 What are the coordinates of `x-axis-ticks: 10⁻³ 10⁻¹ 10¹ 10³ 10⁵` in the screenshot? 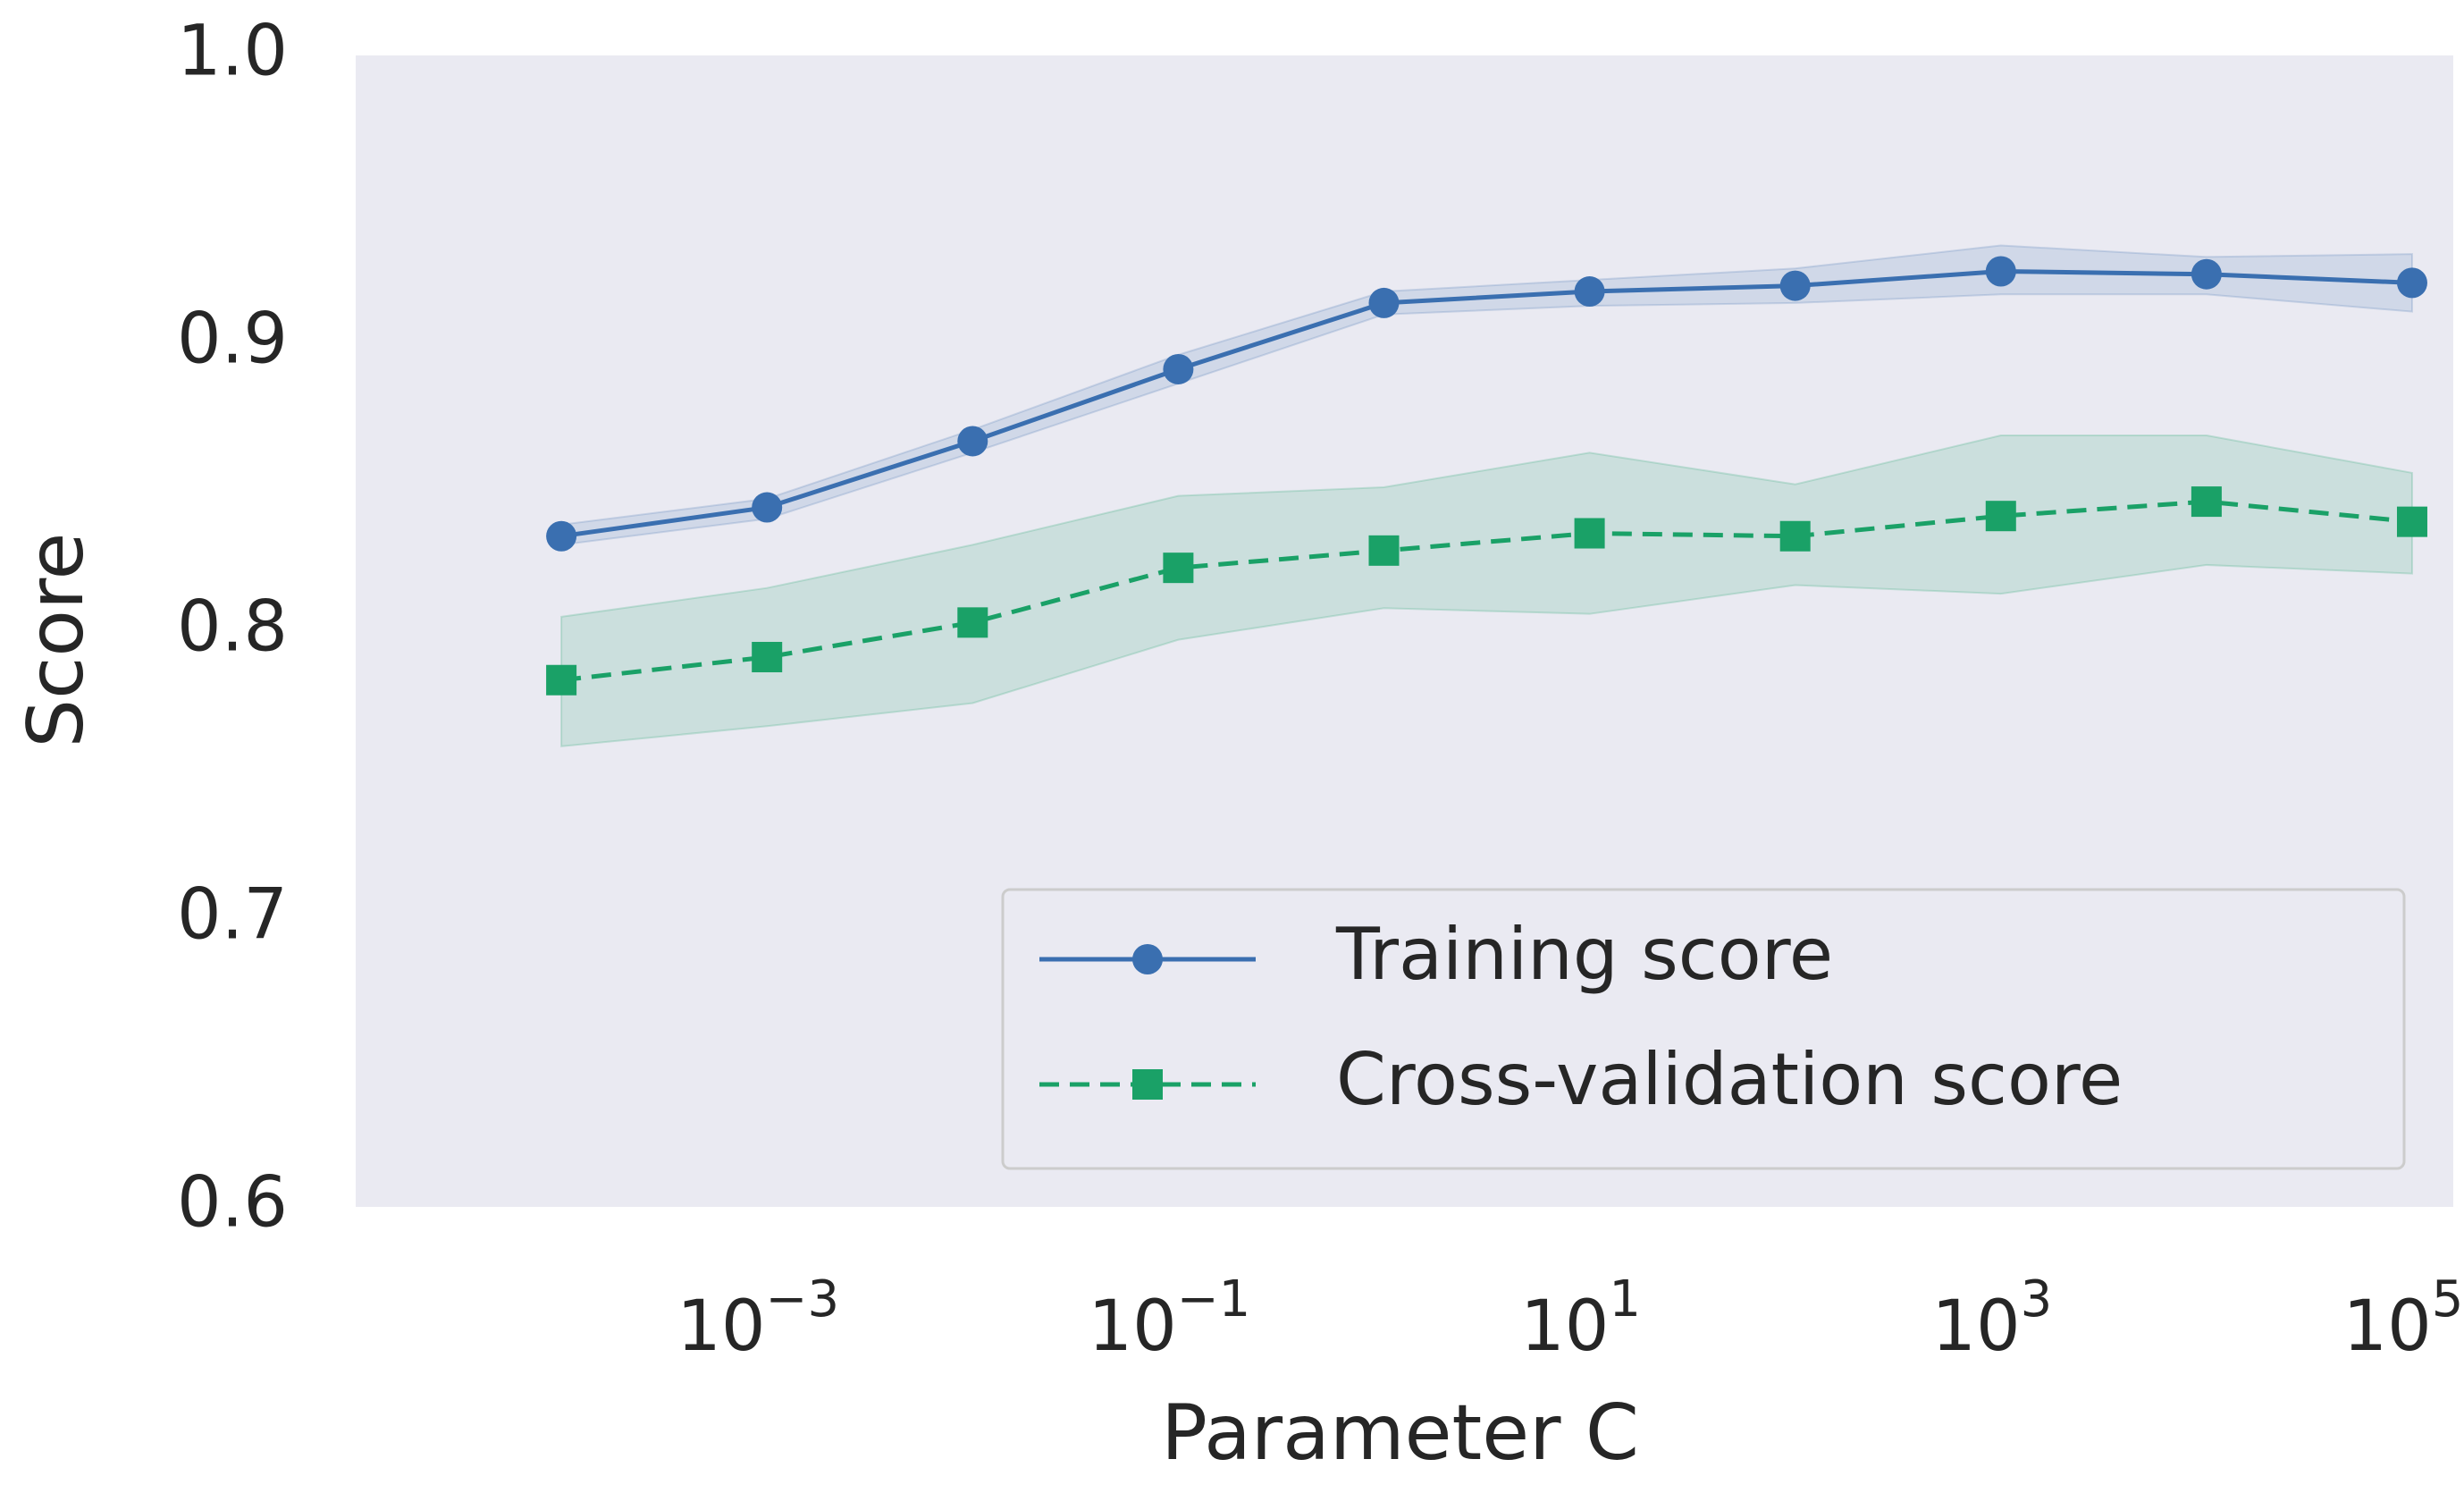 It's located at (1570, 1318).